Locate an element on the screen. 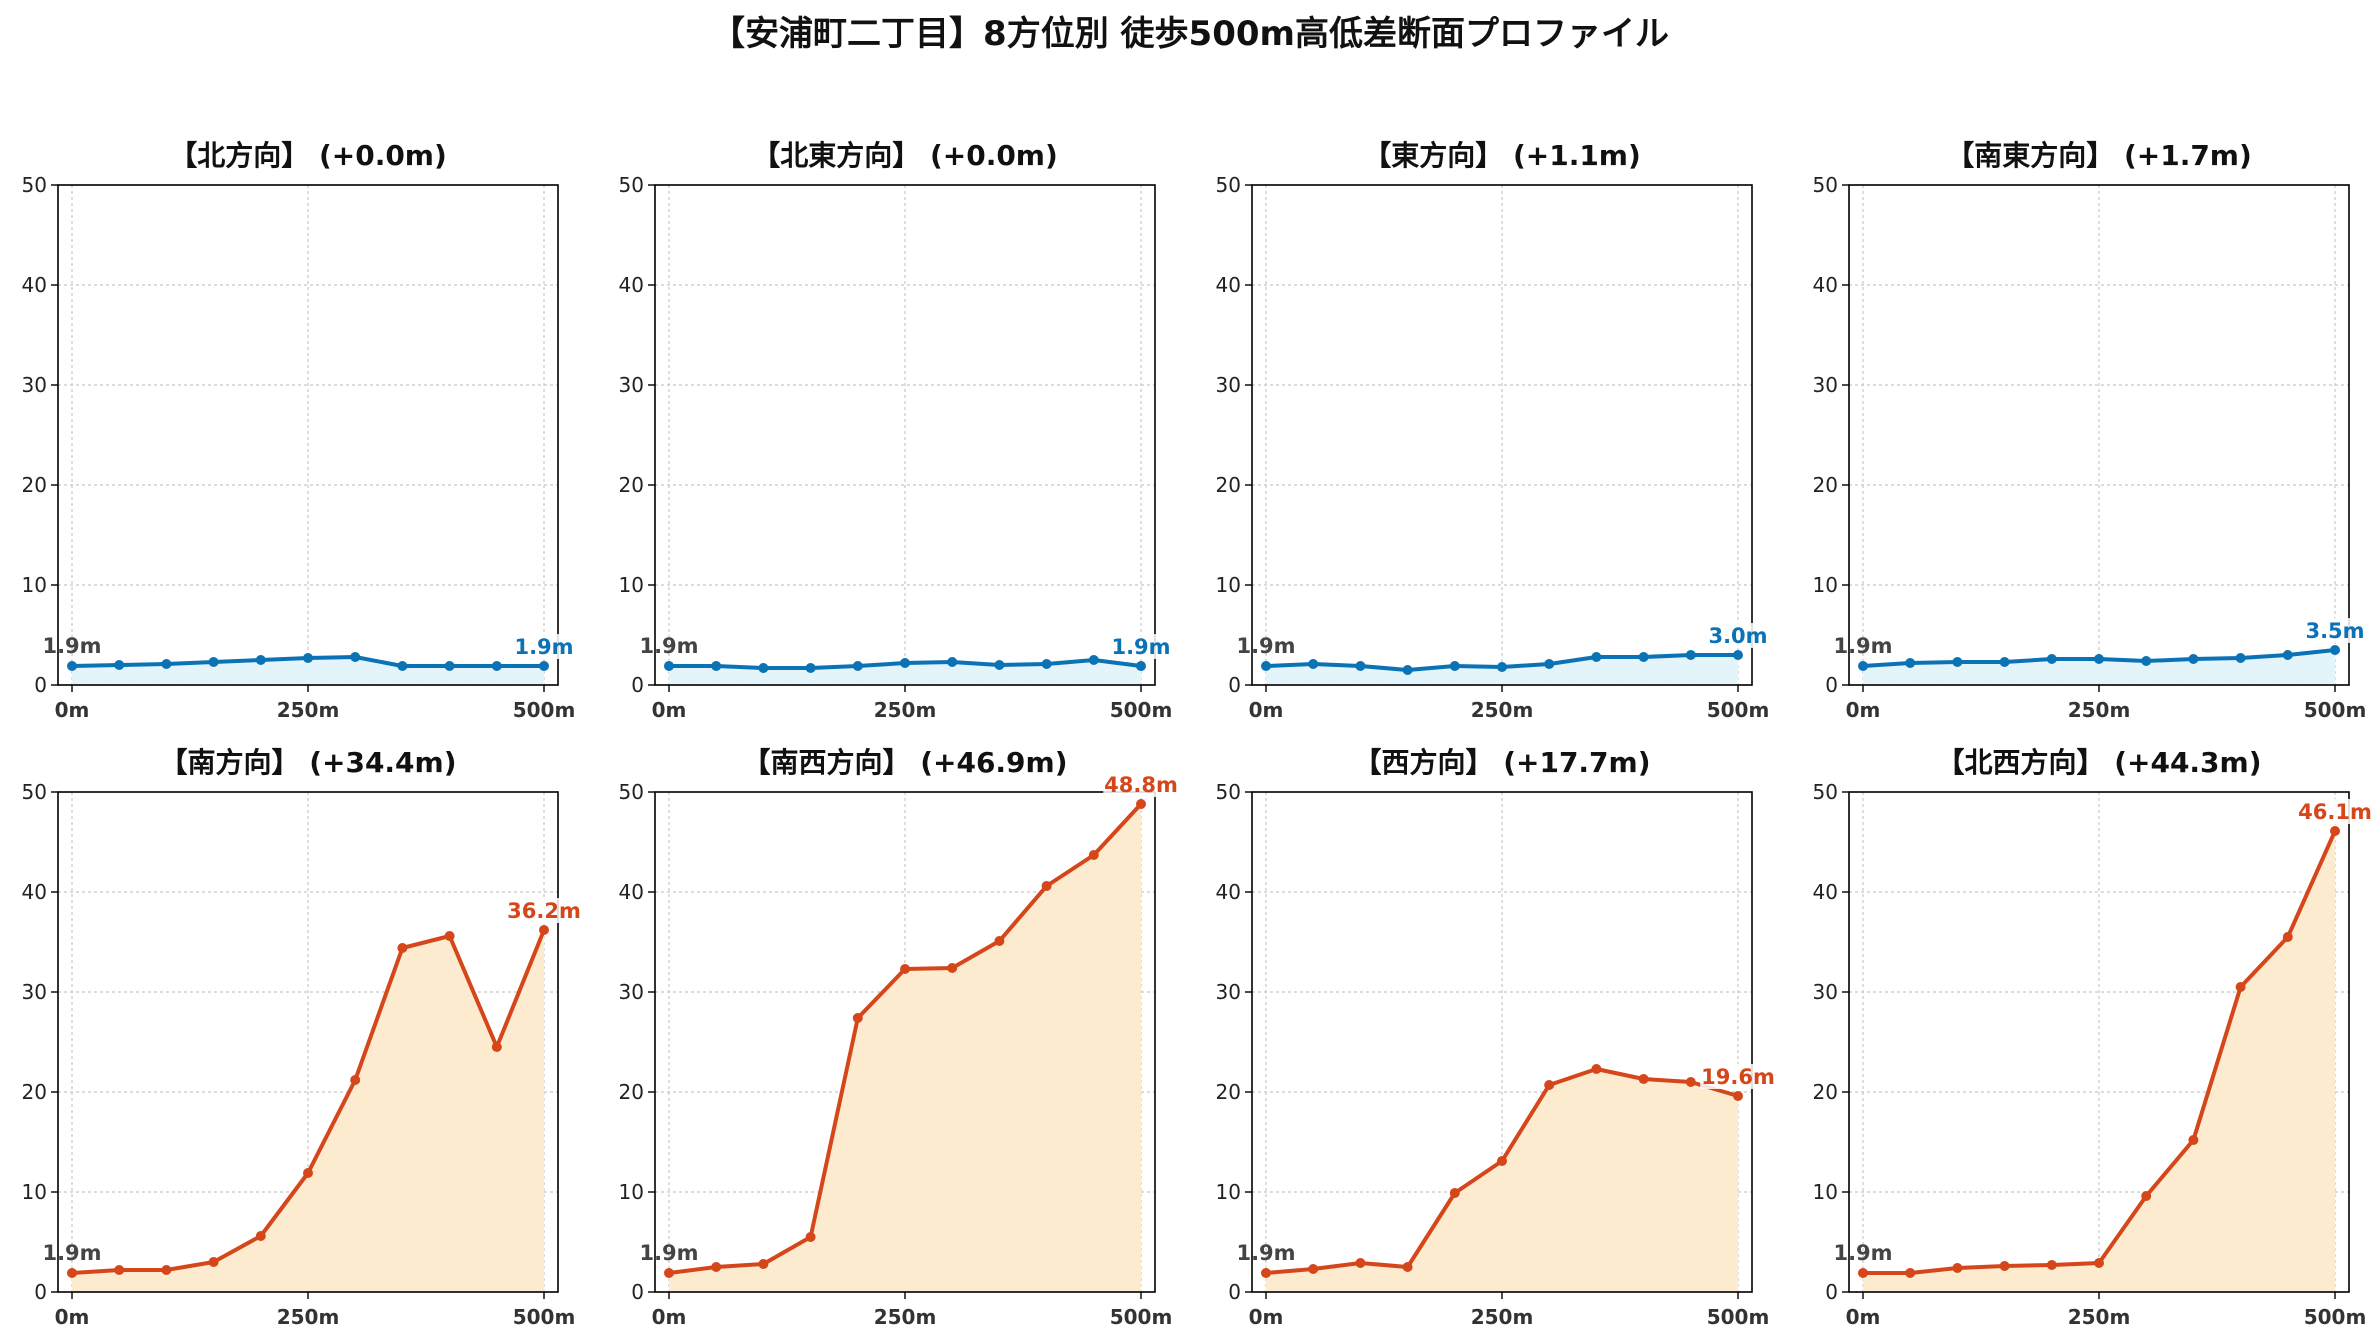 Image resolution: width=2380 pixels, height=1340 pixels. subplot-title: 【南方向】 (+34.4m) is located at coordinates (307, 762).